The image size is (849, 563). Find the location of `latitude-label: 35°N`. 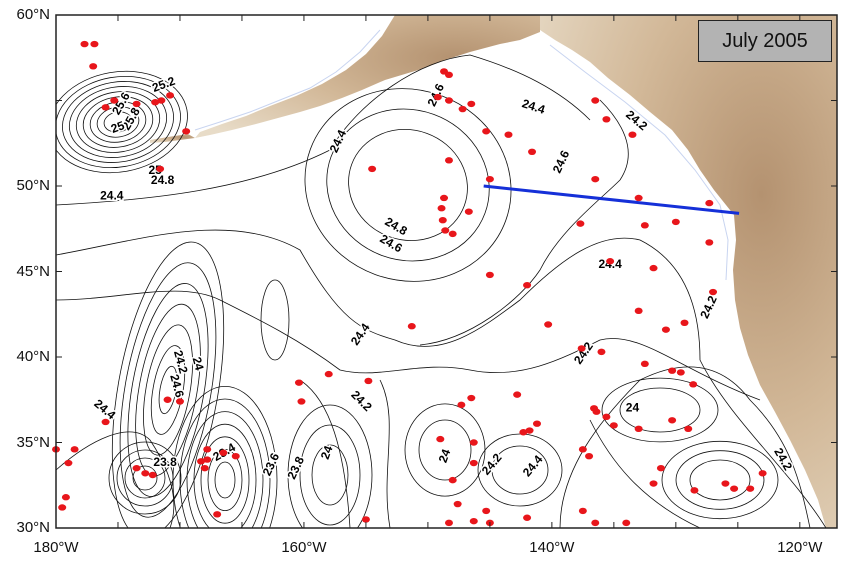

latitude-label: 35°N is located at coordinates (33, 442).